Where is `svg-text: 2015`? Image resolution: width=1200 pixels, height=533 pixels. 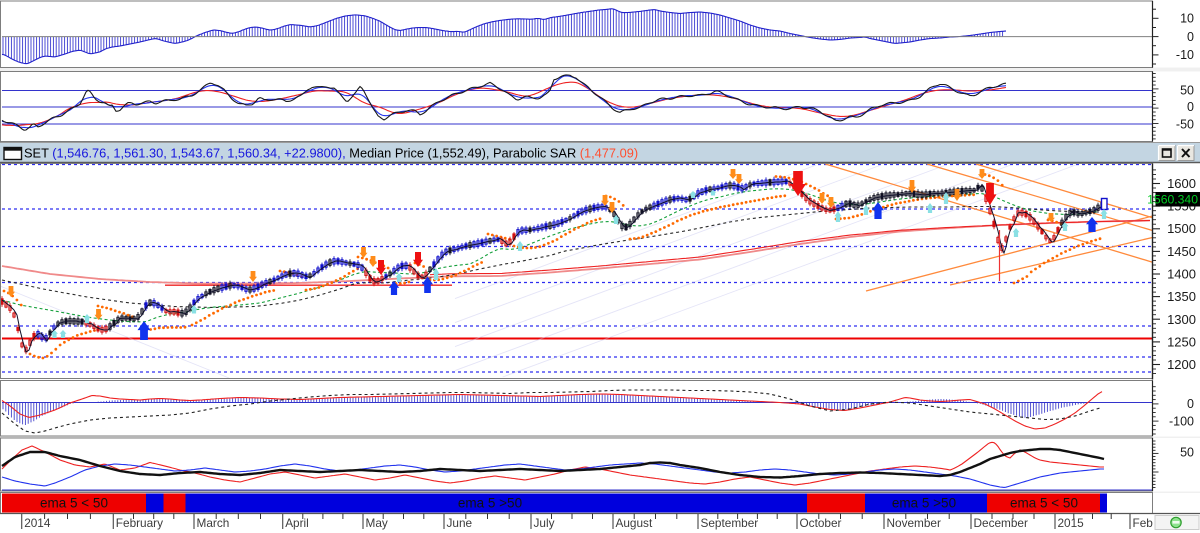 svg-text: 2015 is located at coordinates (1071, 523).